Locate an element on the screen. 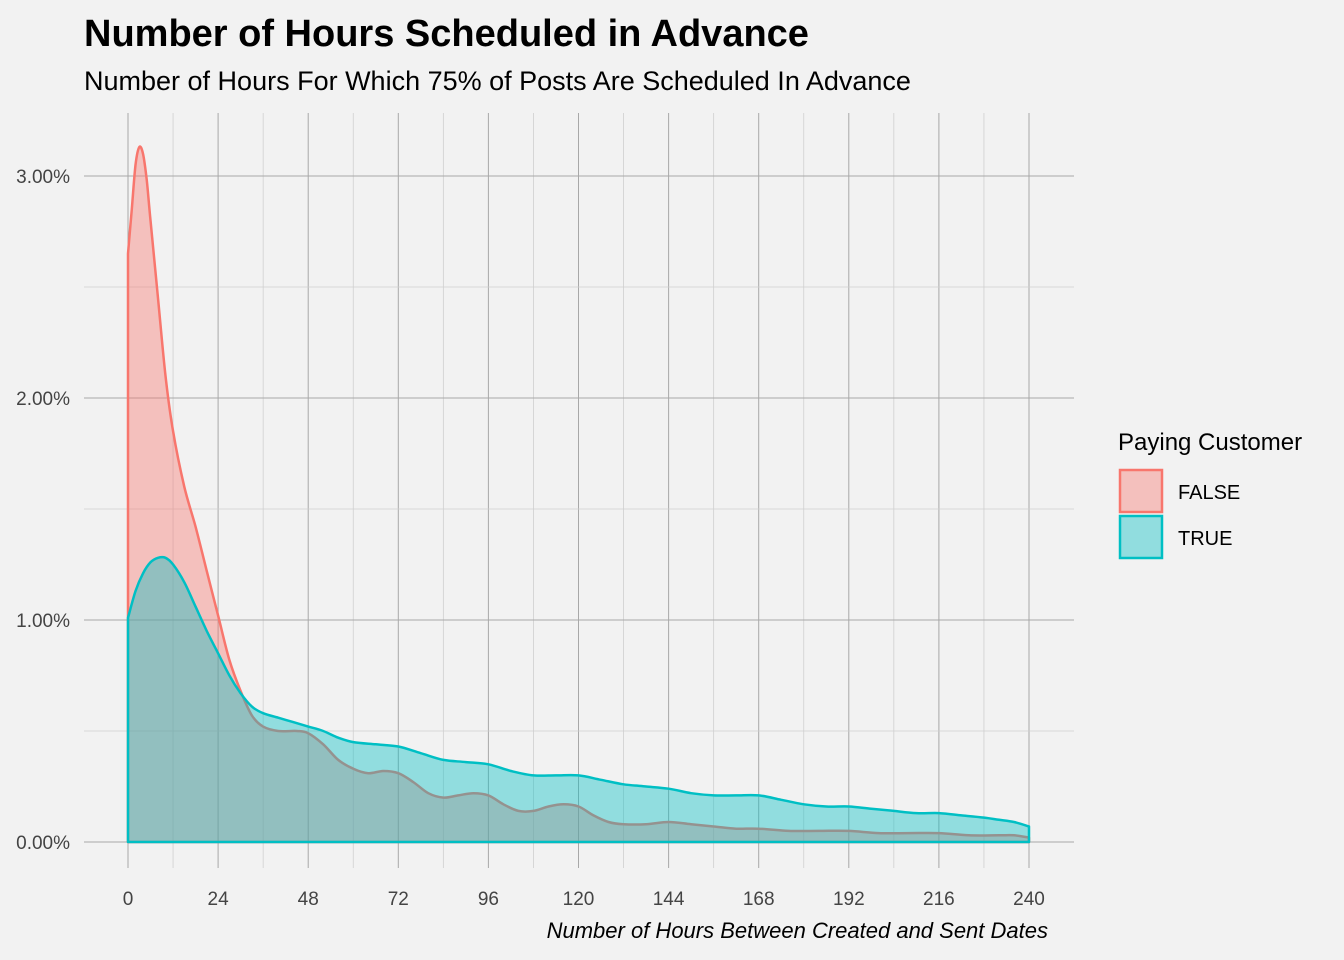 Image resolution: width=1344 pixels, height=960 pixels. x-tick-label: 24 is located at coordinates (219, 899).